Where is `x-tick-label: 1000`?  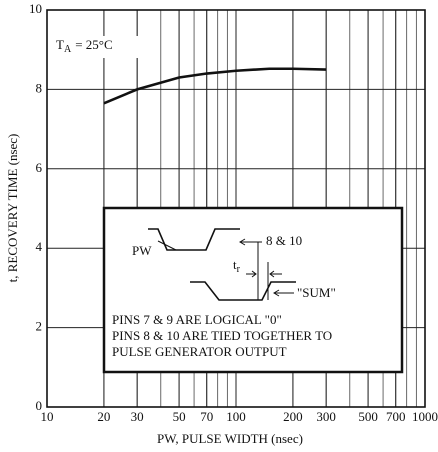 x-tick-label: 1000 is located at coordinates (425, 416).